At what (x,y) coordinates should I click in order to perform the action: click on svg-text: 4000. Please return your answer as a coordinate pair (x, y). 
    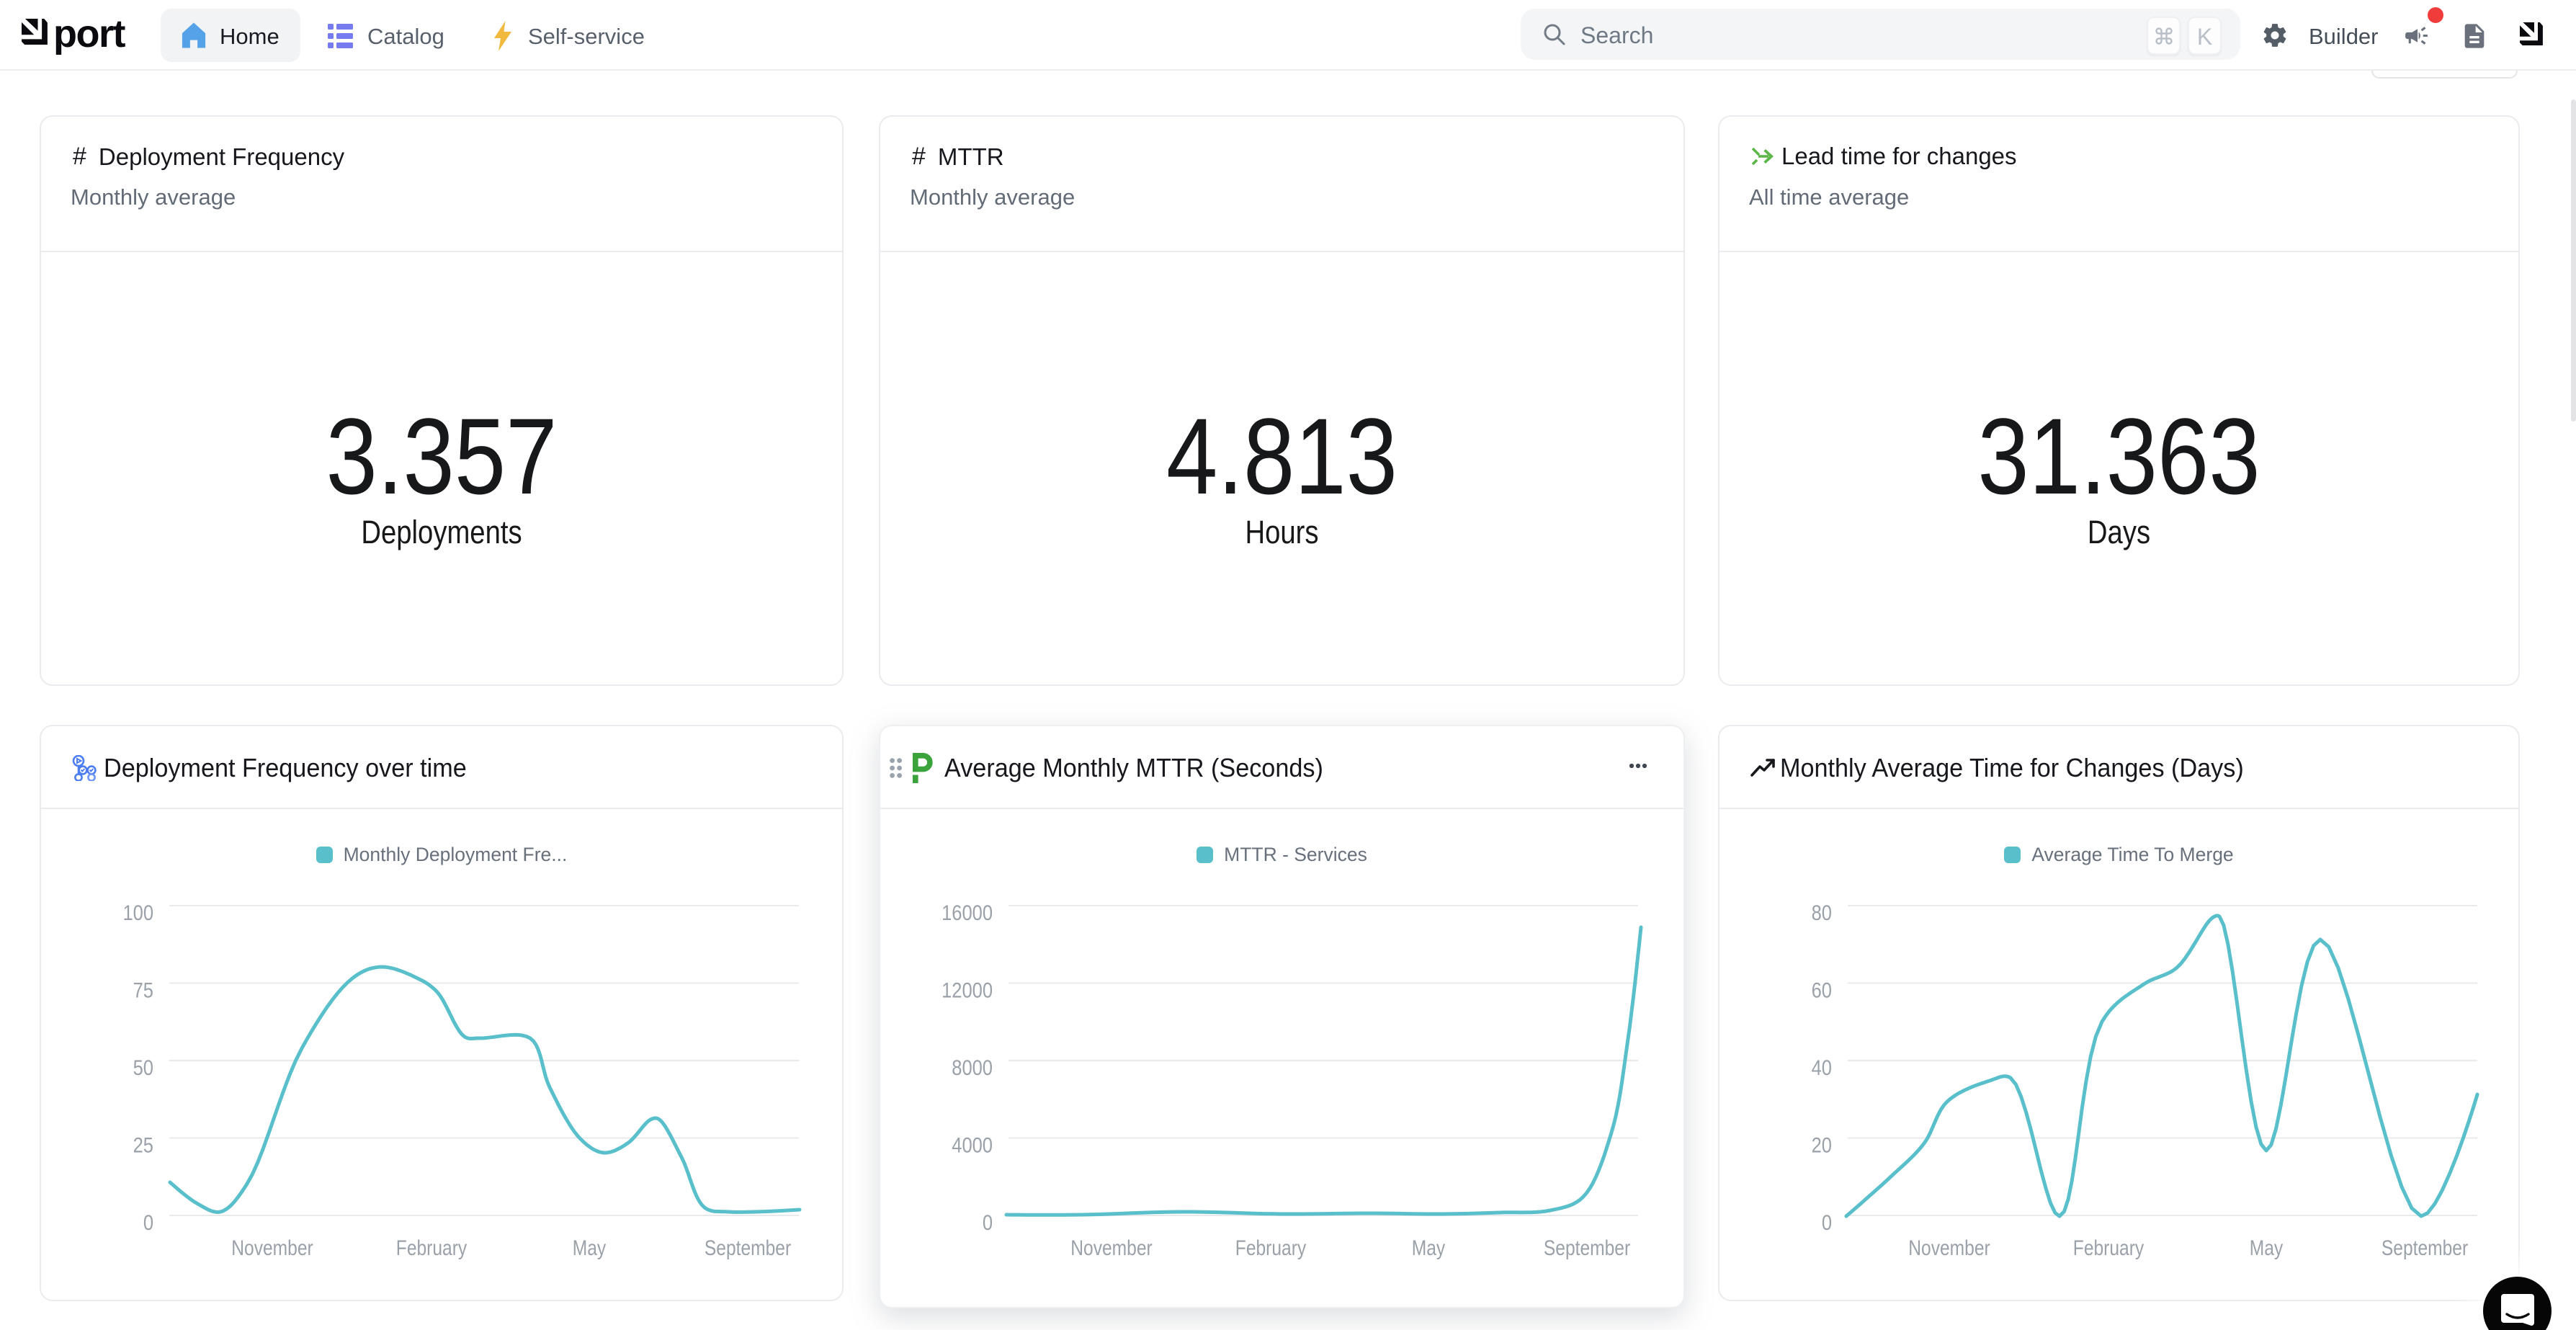
    Looking at the image, I should click on (972, 1145).